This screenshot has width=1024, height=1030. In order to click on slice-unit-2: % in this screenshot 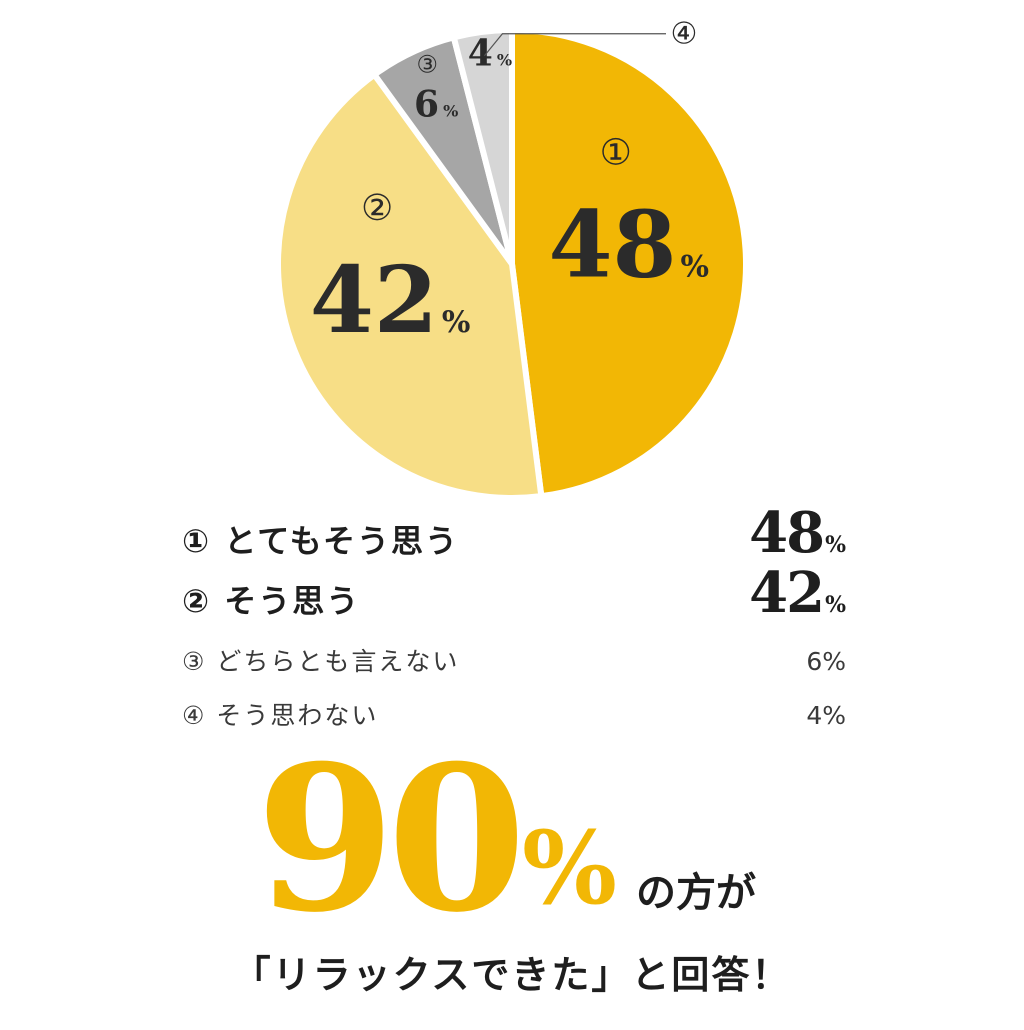, I will do `click(456, 322)`.